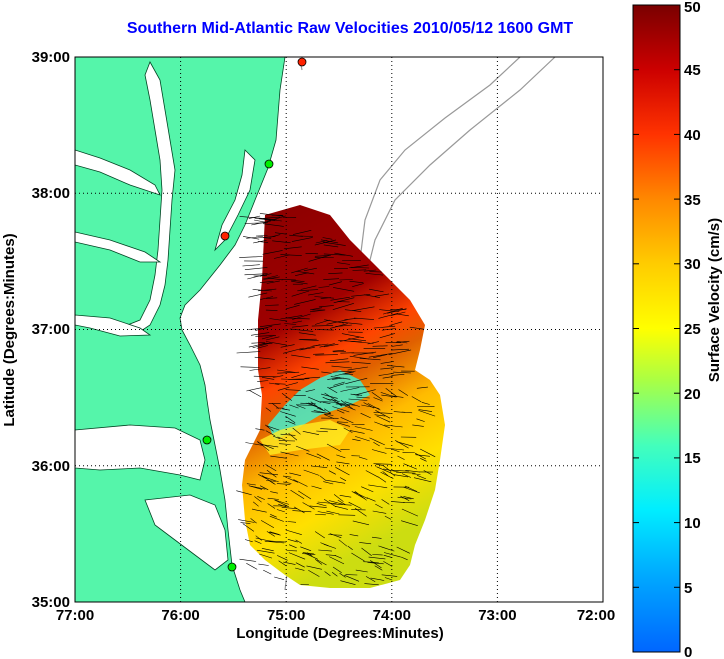  Describe the element at coordinates (340, 633) in the screenshot. I see `x-axis-title: Longitude (Degrees:Minutes)` at that location.